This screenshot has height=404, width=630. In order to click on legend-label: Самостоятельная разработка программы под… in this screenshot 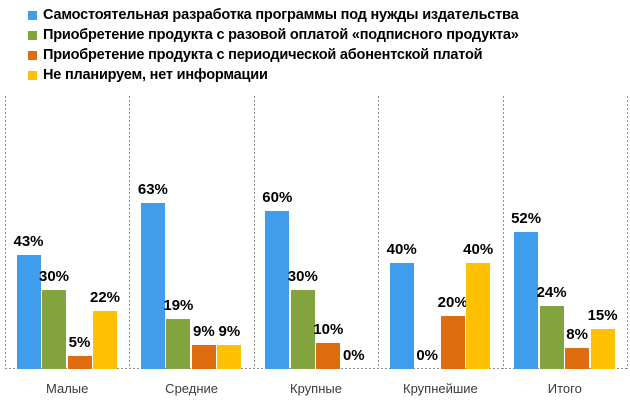, I will do `click(281, 15)`.